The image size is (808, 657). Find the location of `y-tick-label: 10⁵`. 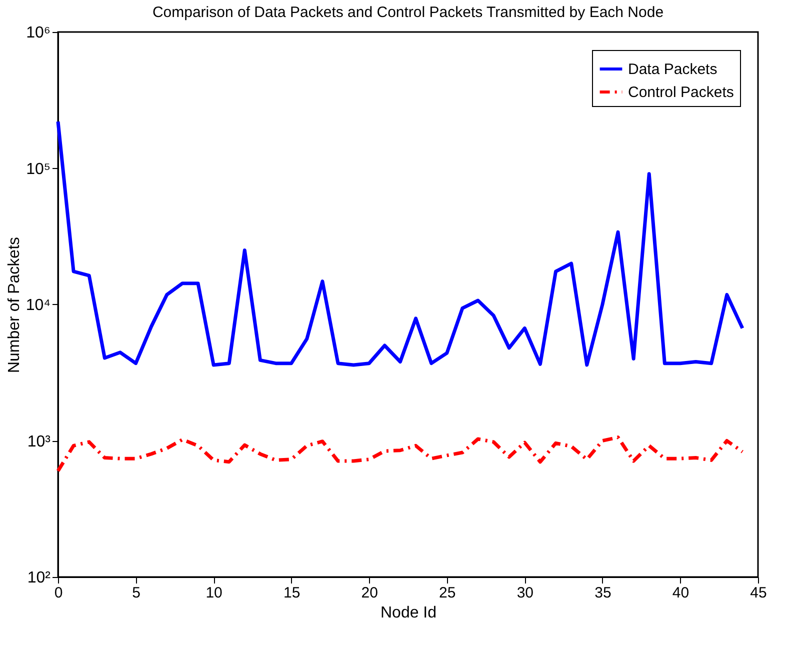

y-tick-label: 10⁵ is located at coordinates (38, 169).